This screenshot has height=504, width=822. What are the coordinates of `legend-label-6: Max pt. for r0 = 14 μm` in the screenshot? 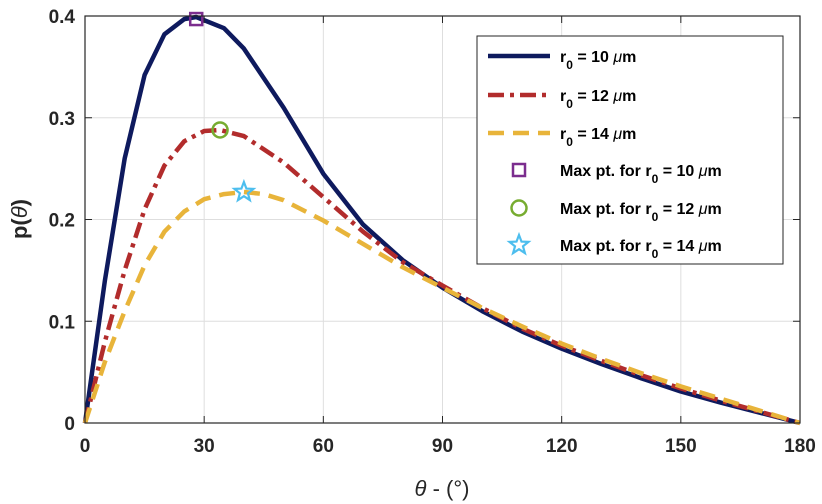 It's located at (641, 249).